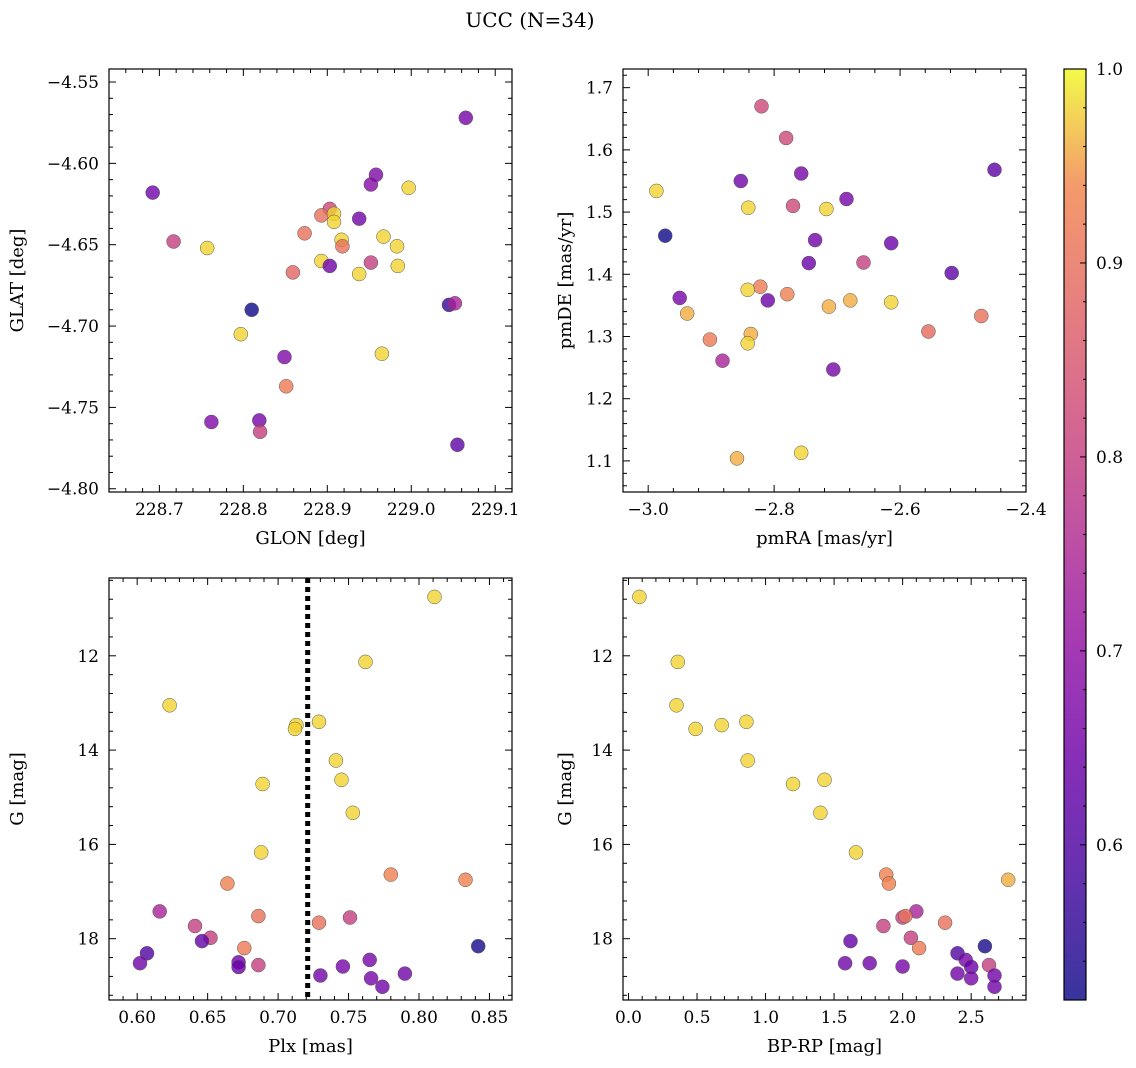 Image resolution: width=1136 pixels, height=1068 pixels. I want to click on y-axis-label: G [mag], so click(565, 788).